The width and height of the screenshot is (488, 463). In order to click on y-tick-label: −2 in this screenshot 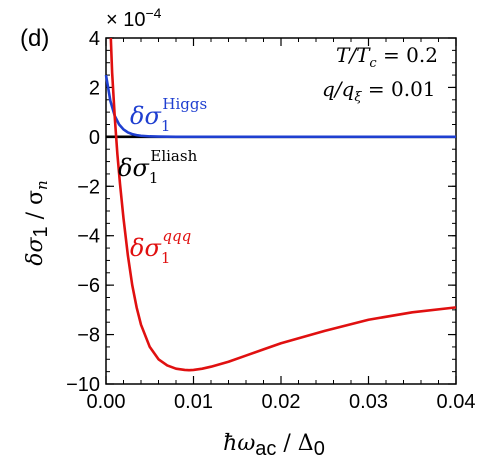, I will do `click(88, 187)`.